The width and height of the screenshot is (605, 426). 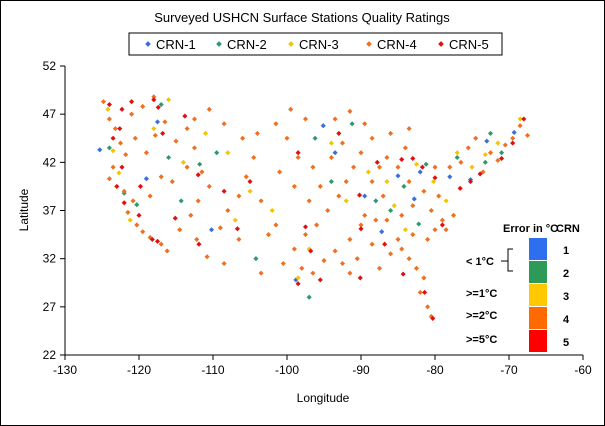 I want to click on y-axis-label: Latitude, so click(x=24, y=209).